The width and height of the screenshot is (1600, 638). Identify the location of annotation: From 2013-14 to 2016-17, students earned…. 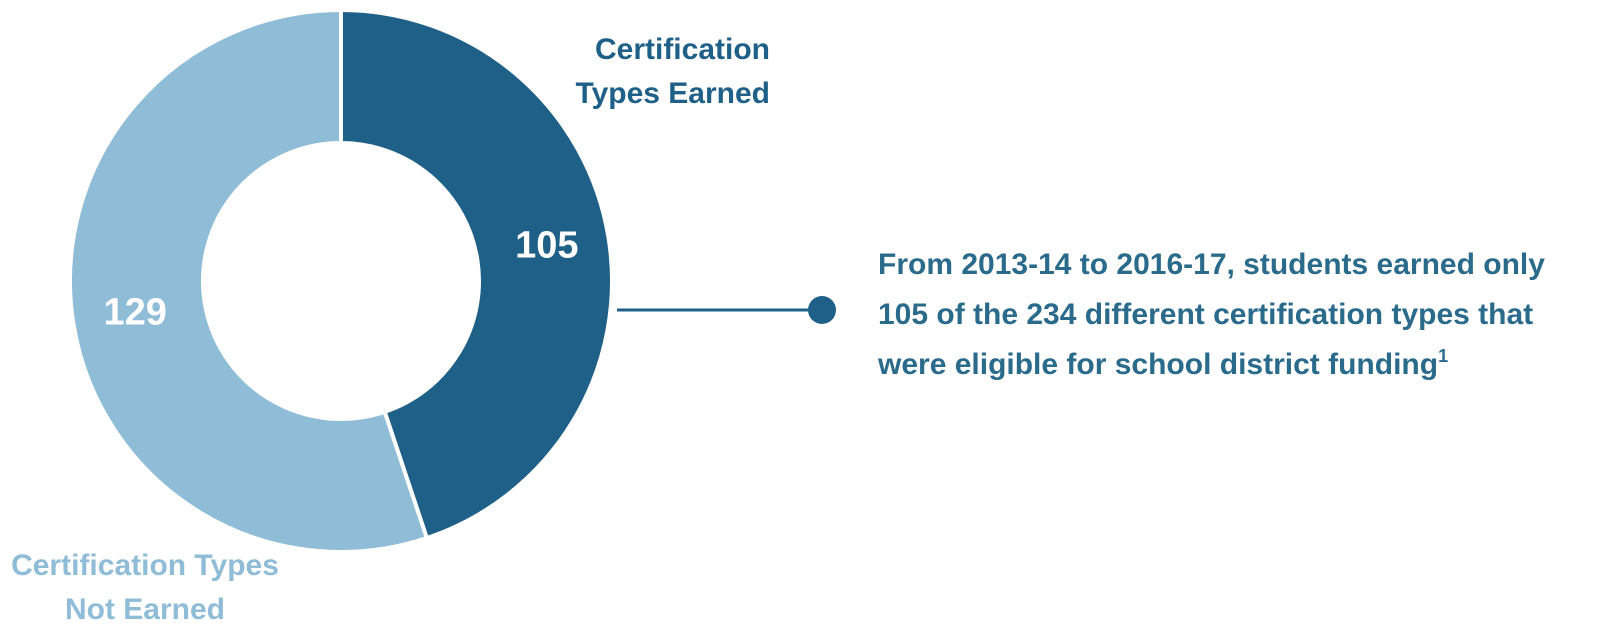
(1237, 315).